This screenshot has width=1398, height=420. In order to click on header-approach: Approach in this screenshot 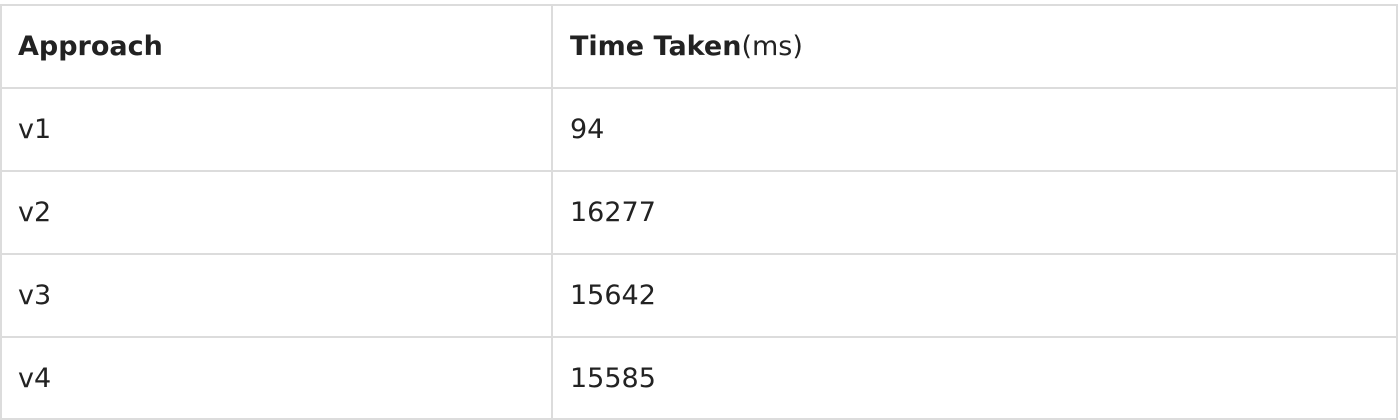, I will do `click(277, 46)`.